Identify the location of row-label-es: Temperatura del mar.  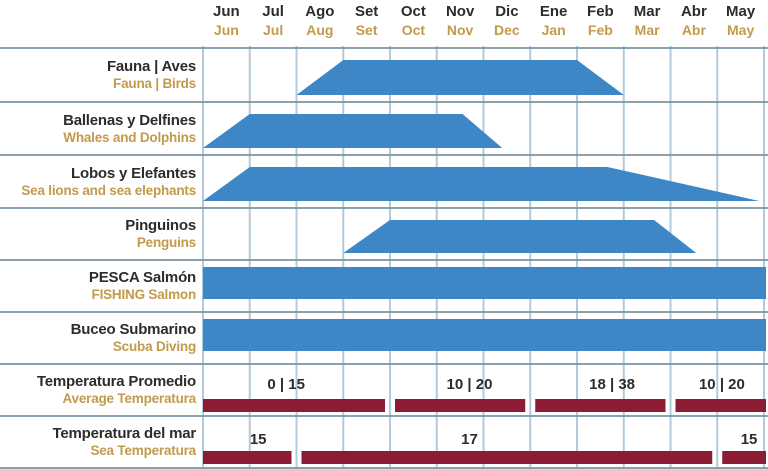
(124, 433).